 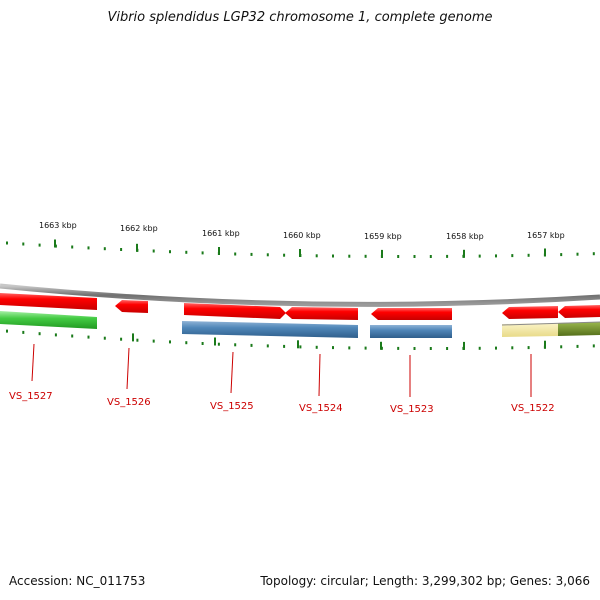 What do you see at coordinates (411, 331) in the screenshot?
I see `gene-vs1523-bar` at bounding box center [411, 331].